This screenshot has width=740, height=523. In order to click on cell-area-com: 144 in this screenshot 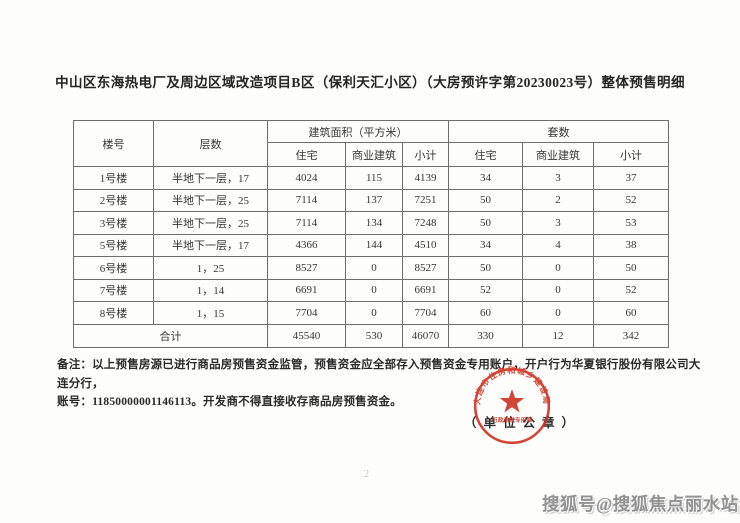, I will do `click(374, 245)`.